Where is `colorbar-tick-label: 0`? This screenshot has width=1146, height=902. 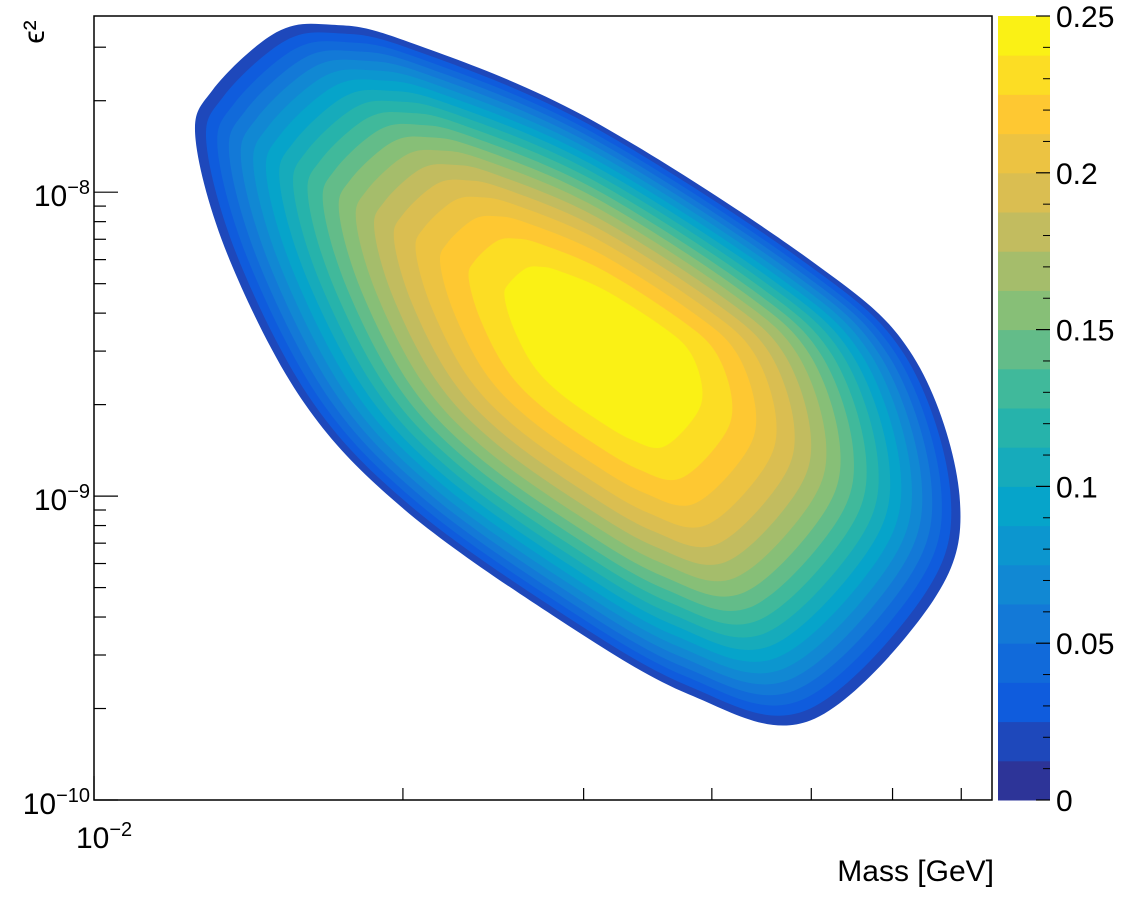 colorbar-tick-label: 0 is located at coordinates (1064, 801).